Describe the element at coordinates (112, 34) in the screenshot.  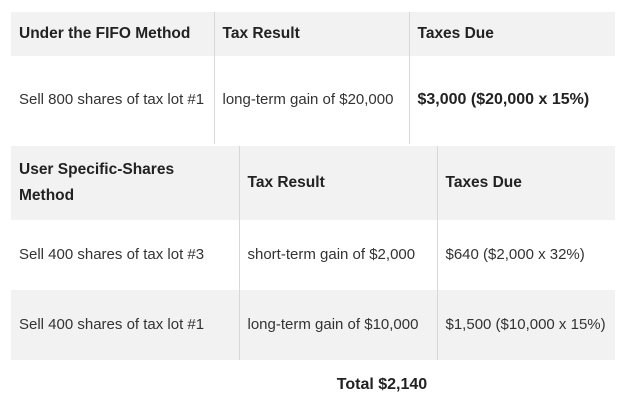
I see `fifo-header-method: Under the FIFO Method` at that location.